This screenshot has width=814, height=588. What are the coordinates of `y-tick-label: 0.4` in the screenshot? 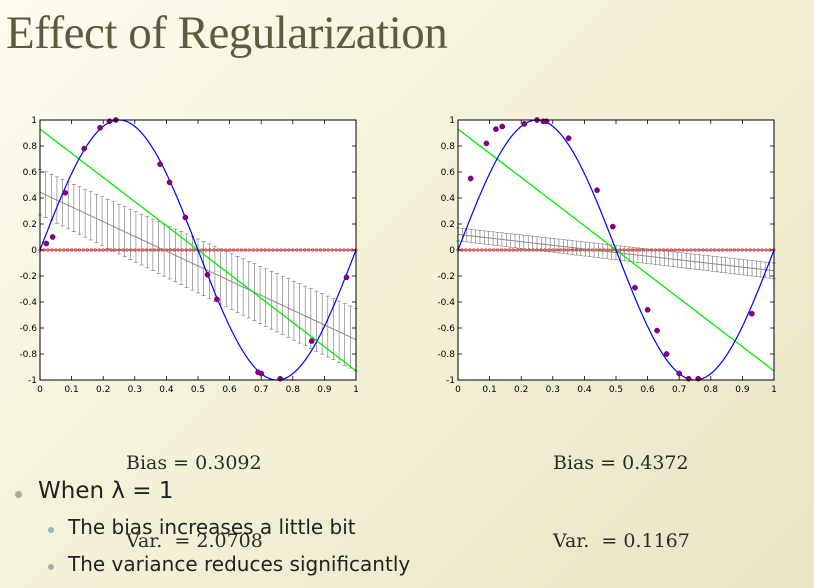 It's located at (448, 199).